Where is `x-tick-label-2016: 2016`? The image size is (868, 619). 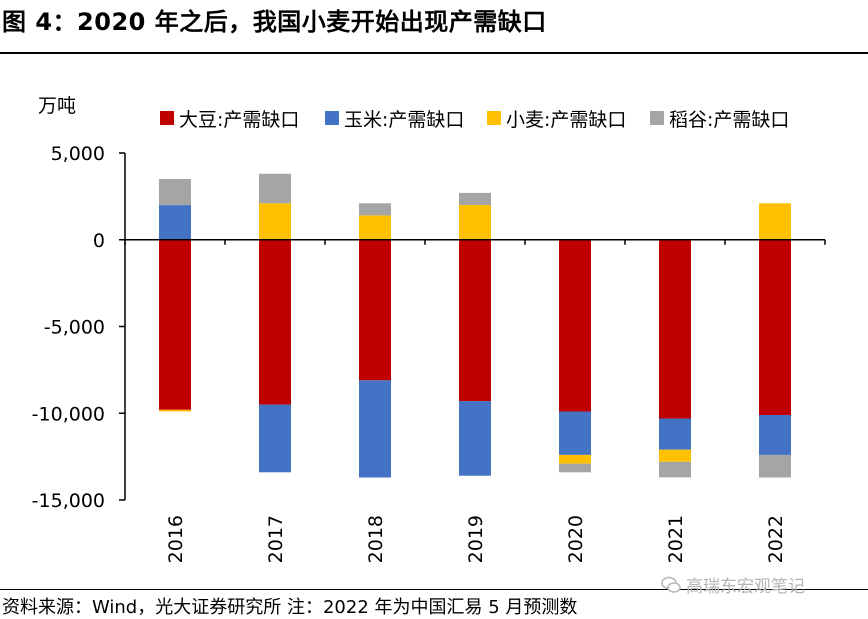
x-tick-label-2016: 2016 is located at coordinates (176, 539).